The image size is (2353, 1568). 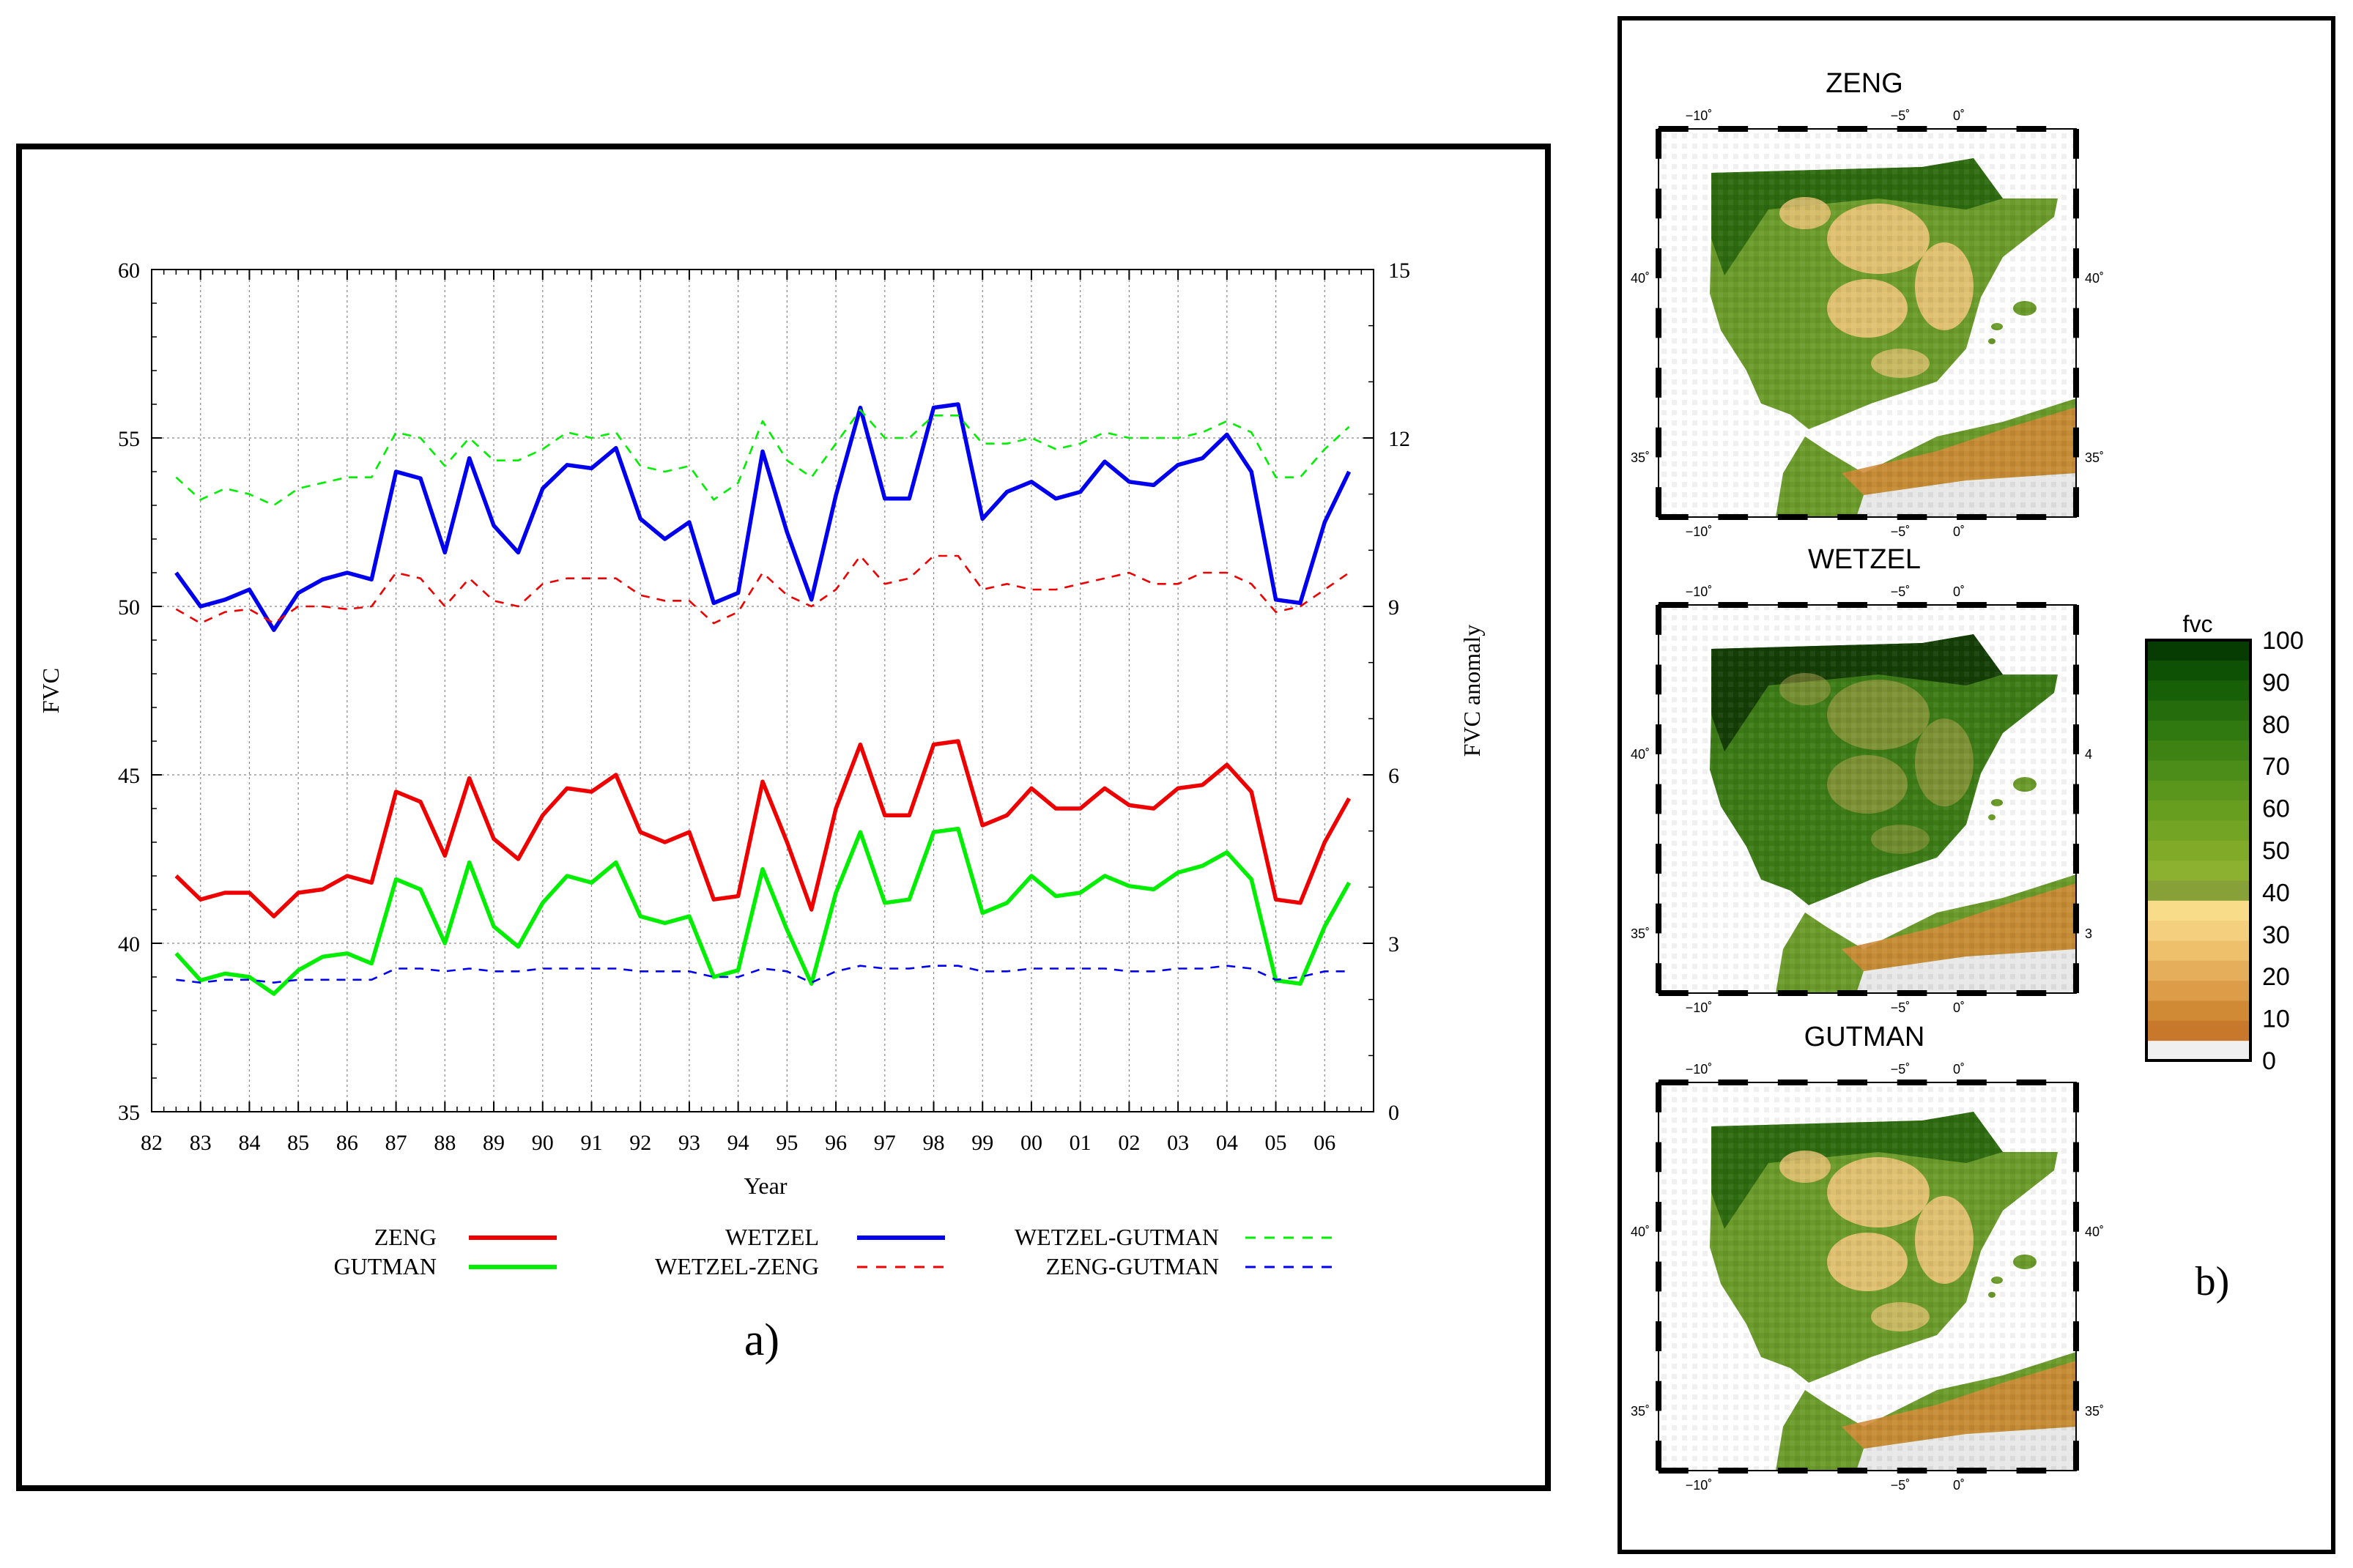 I want to click on map-lon-label-bottom: −5˚, so click(x=1901, y=1007).